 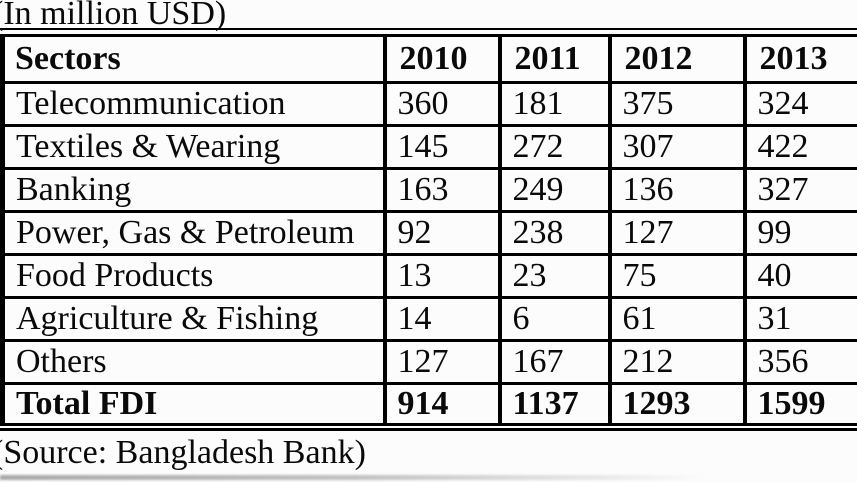 I want to click on value-cell: 145, so click(x=443, y=147).